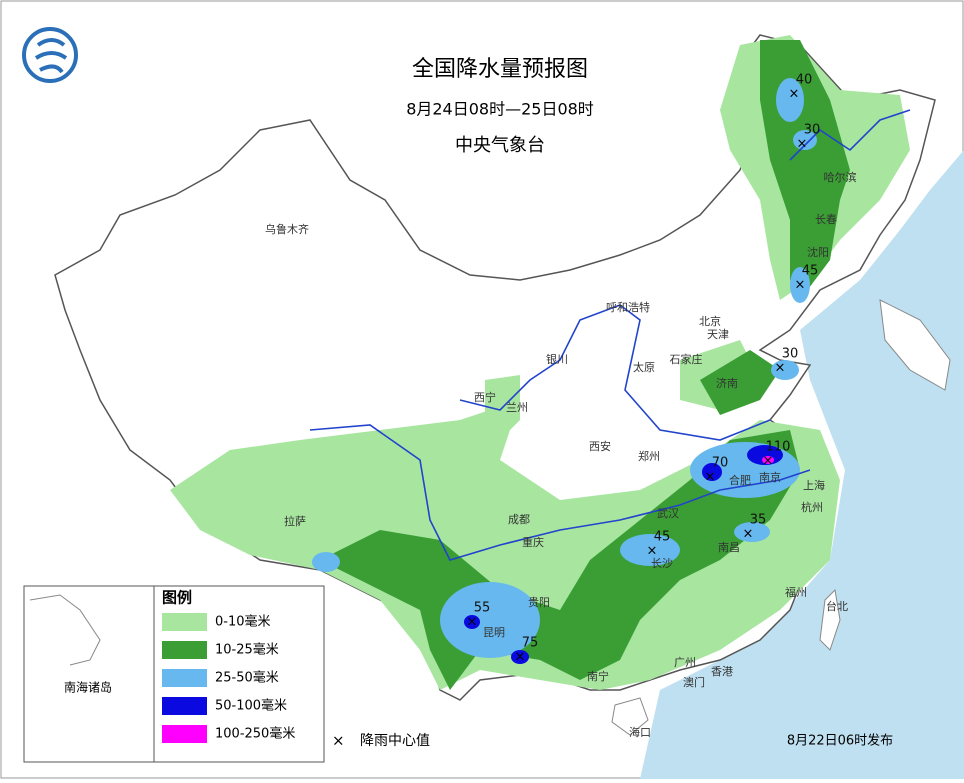 The image size is (964, 783). What do you see at coordinates (720, 463) in the screenshot?
I see `center-value: 70` at bounding box center [720, 463].